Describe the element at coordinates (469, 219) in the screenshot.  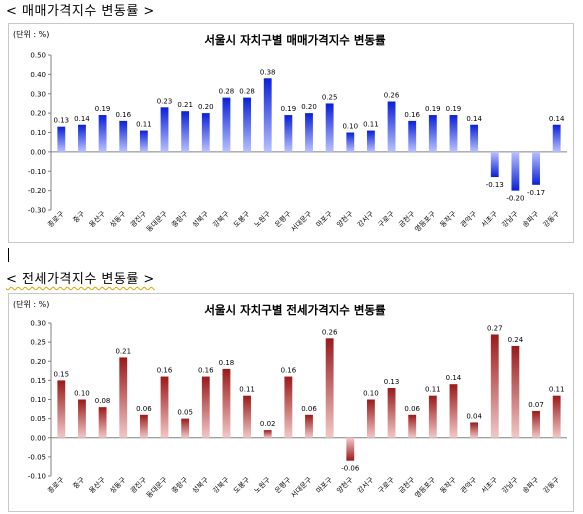
I see `category-label: 관악구` at that location.